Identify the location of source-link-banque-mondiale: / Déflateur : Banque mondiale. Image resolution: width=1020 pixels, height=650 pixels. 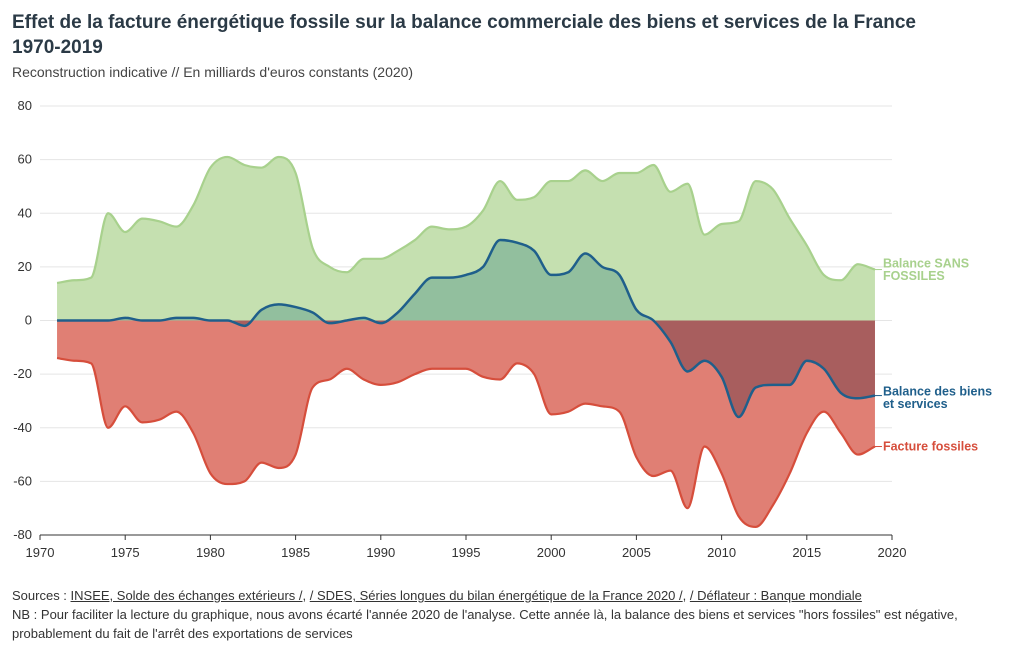
(775, 595).